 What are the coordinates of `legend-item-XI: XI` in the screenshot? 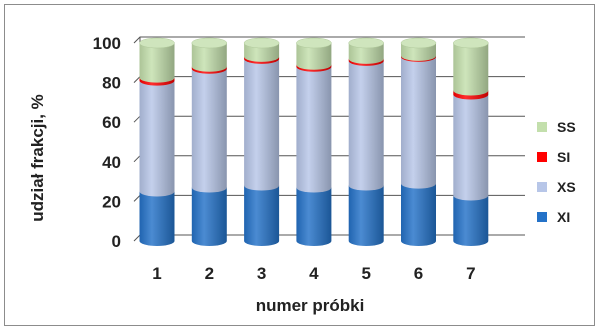 It's located at (553, 217).